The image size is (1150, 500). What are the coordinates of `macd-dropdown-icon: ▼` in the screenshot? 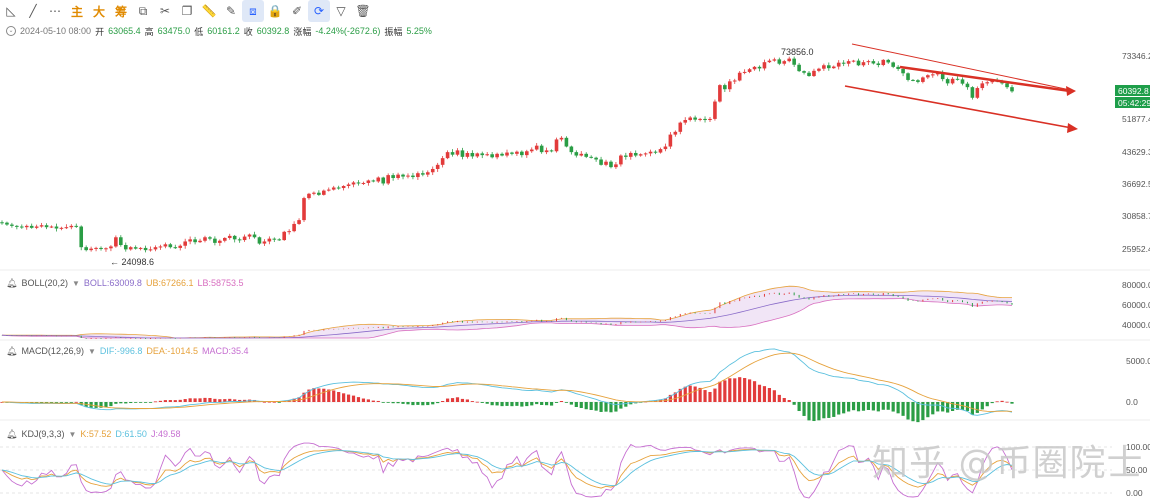 It's located at (91, 351).